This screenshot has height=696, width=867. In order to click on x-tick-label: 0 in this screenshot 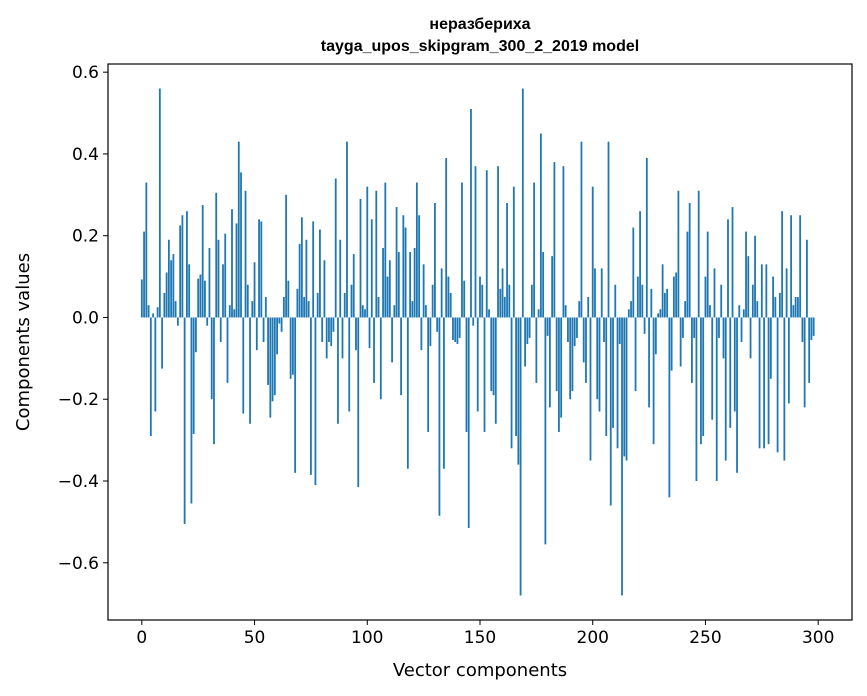, I will do `click(141, 638)`.